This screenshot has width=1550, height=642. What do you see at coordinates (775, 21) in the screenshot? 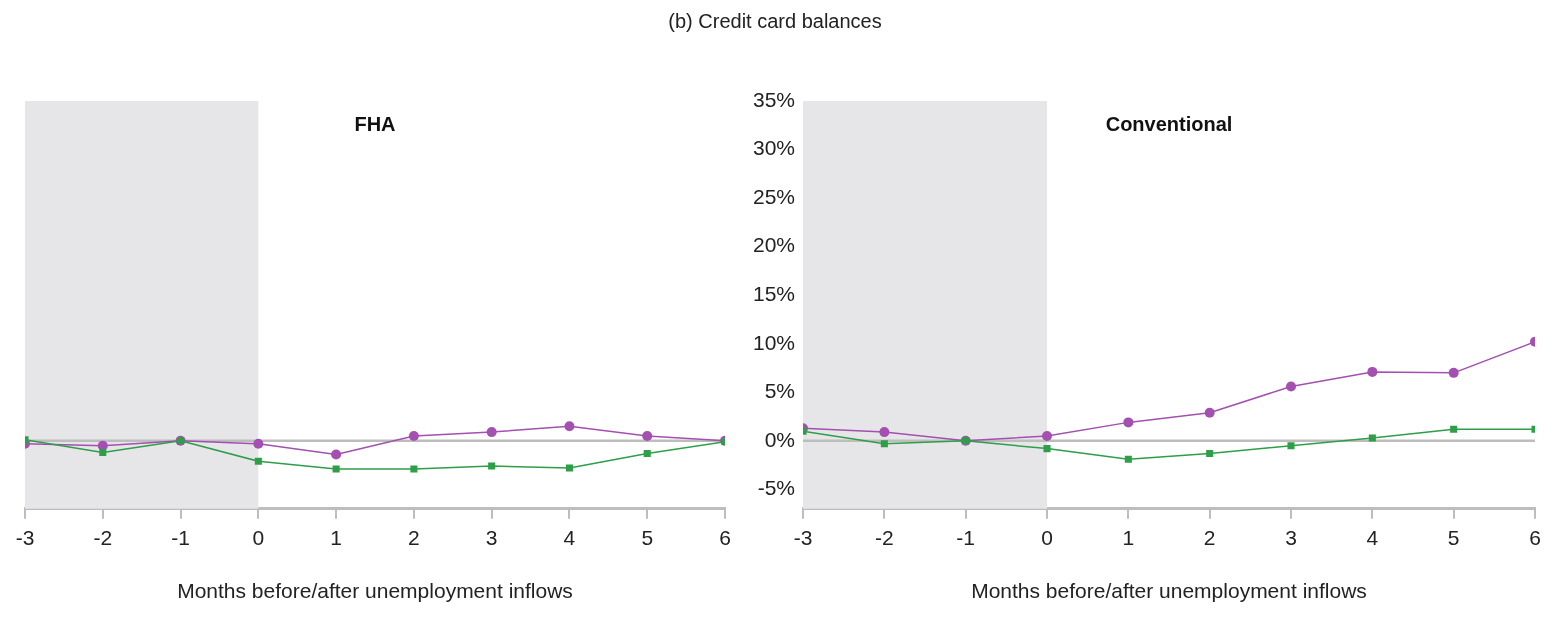
I see `text: (b) Credit card balances` at bounding box center [775, 21].